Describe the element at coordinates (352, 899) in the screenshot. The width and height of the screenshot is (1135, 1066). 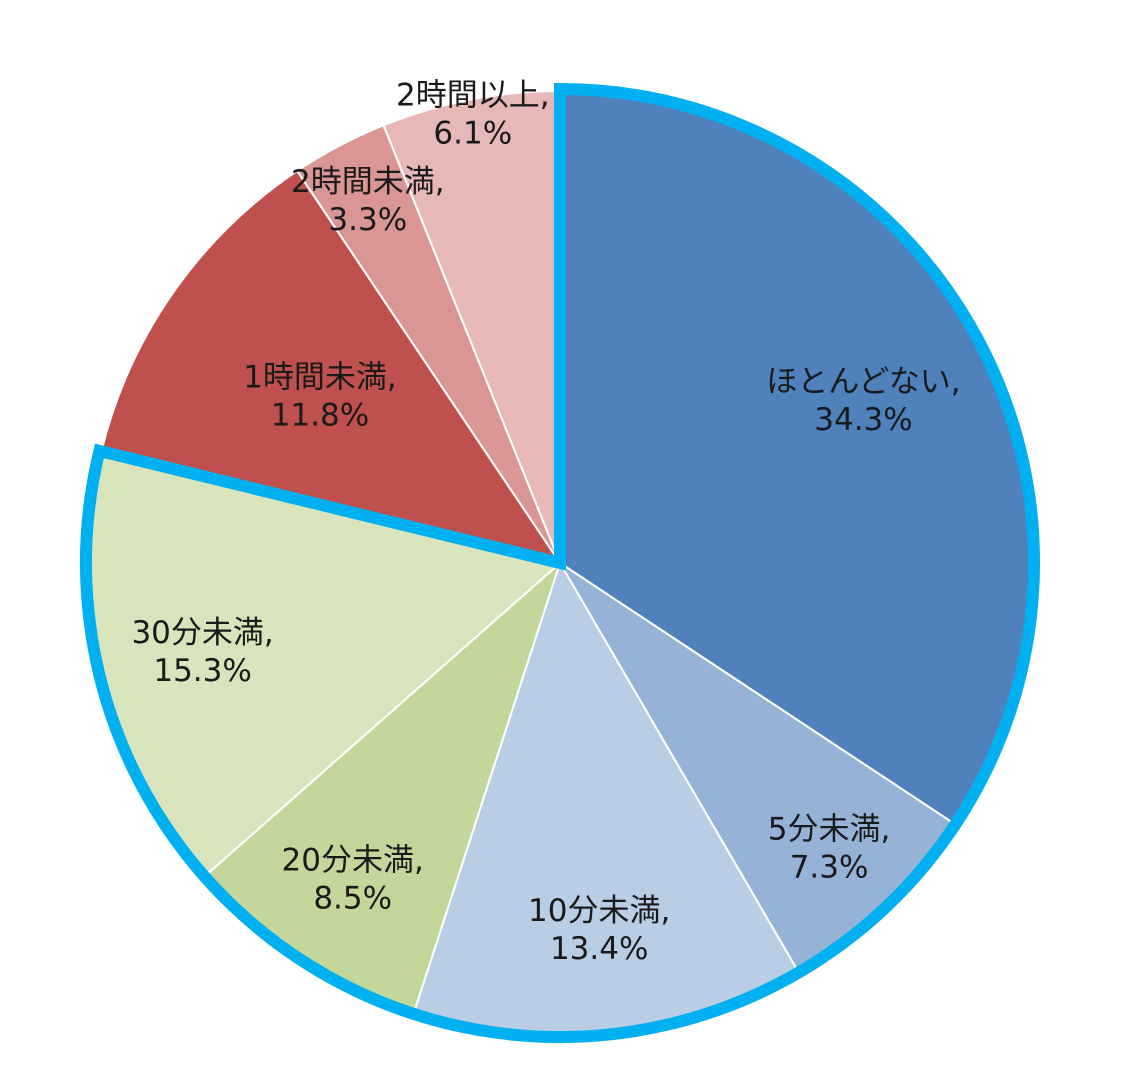
I see `slice-value-label: 8.5%` at that location.